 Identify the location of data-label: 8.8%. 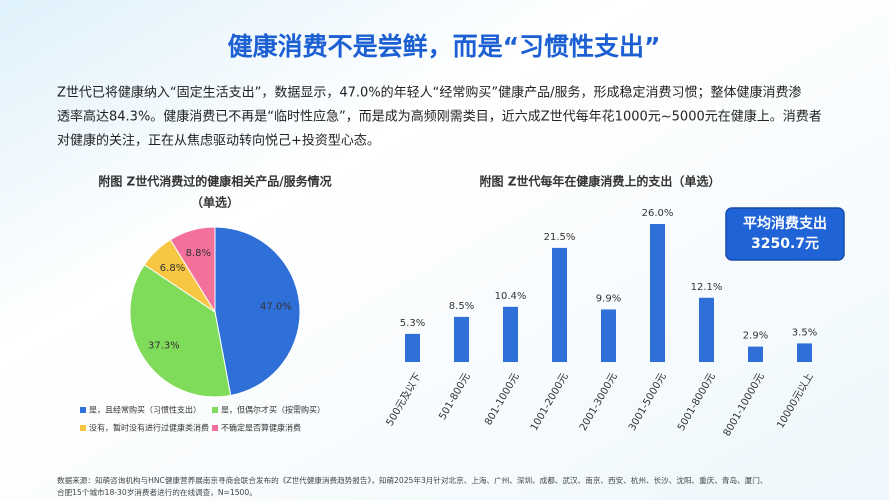
(198, 253).